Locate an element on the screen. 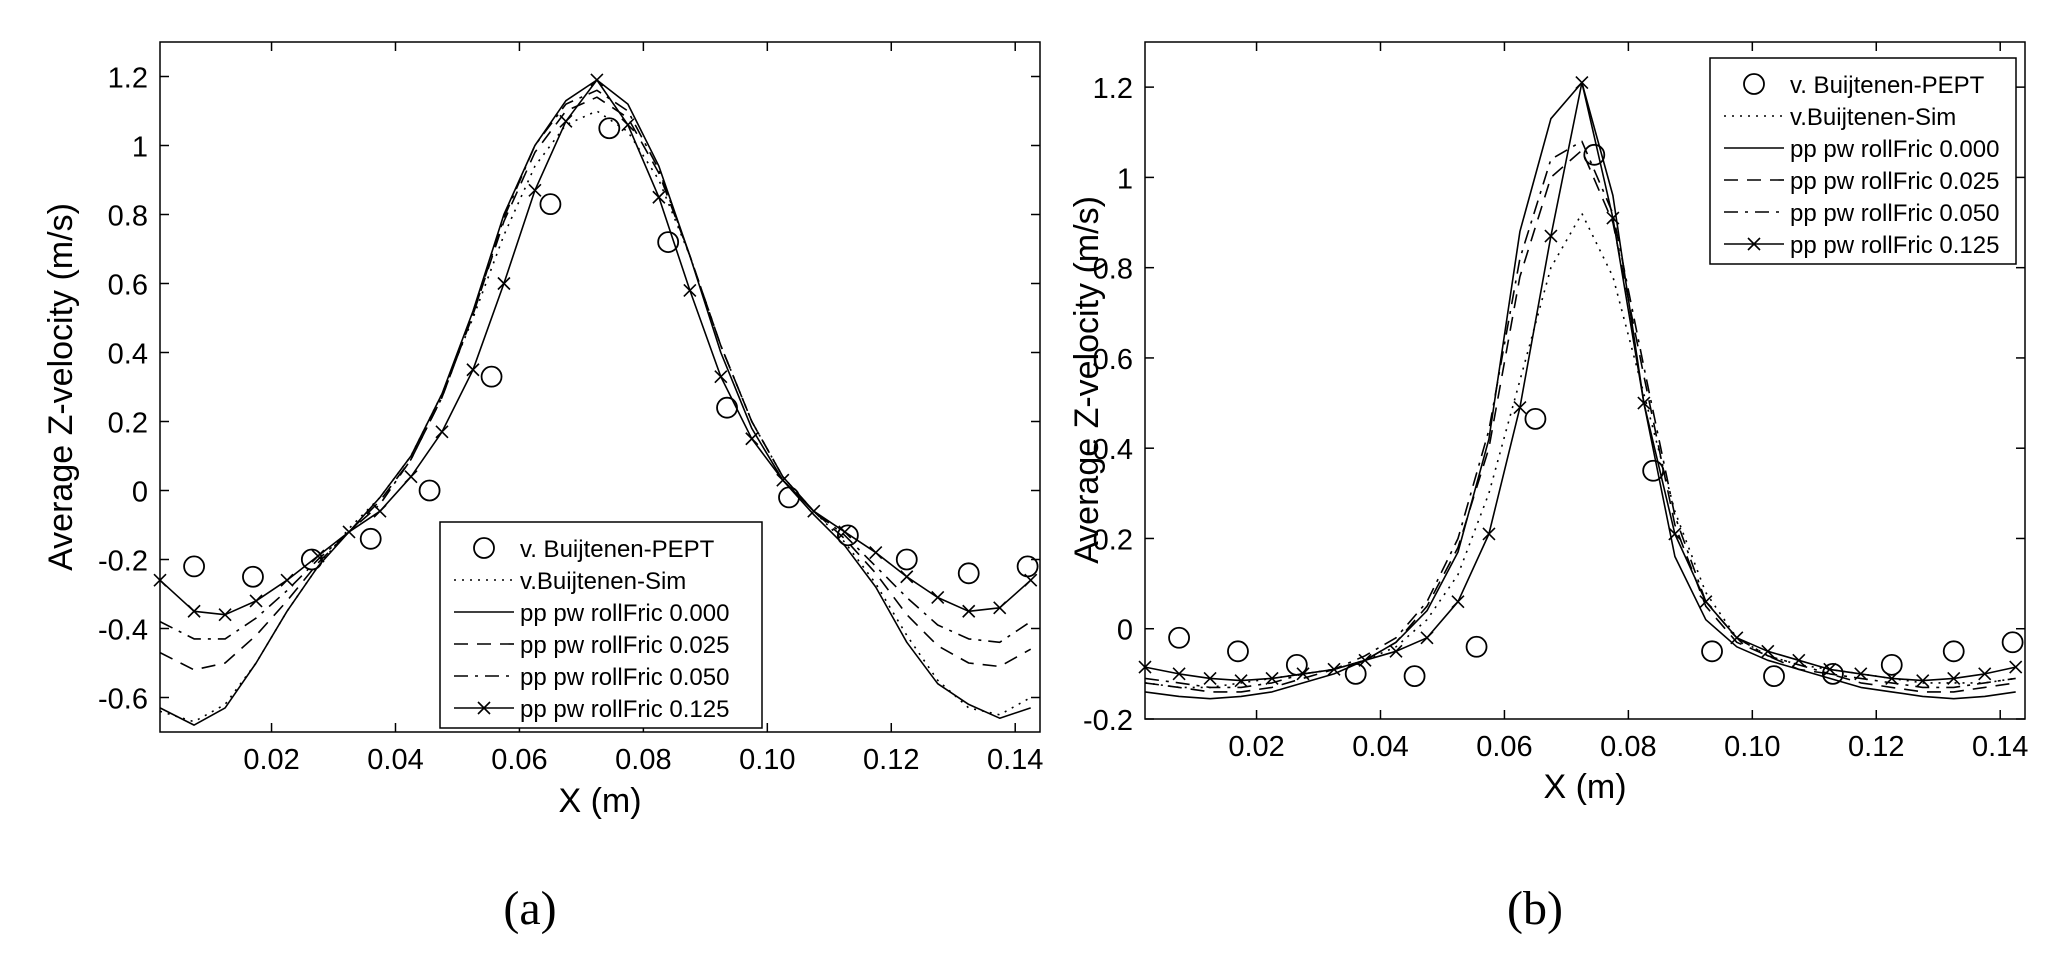 The width and height of the screenshot is (2070, 972). y-tick-label: 1 is located at coordinates (140, 148).